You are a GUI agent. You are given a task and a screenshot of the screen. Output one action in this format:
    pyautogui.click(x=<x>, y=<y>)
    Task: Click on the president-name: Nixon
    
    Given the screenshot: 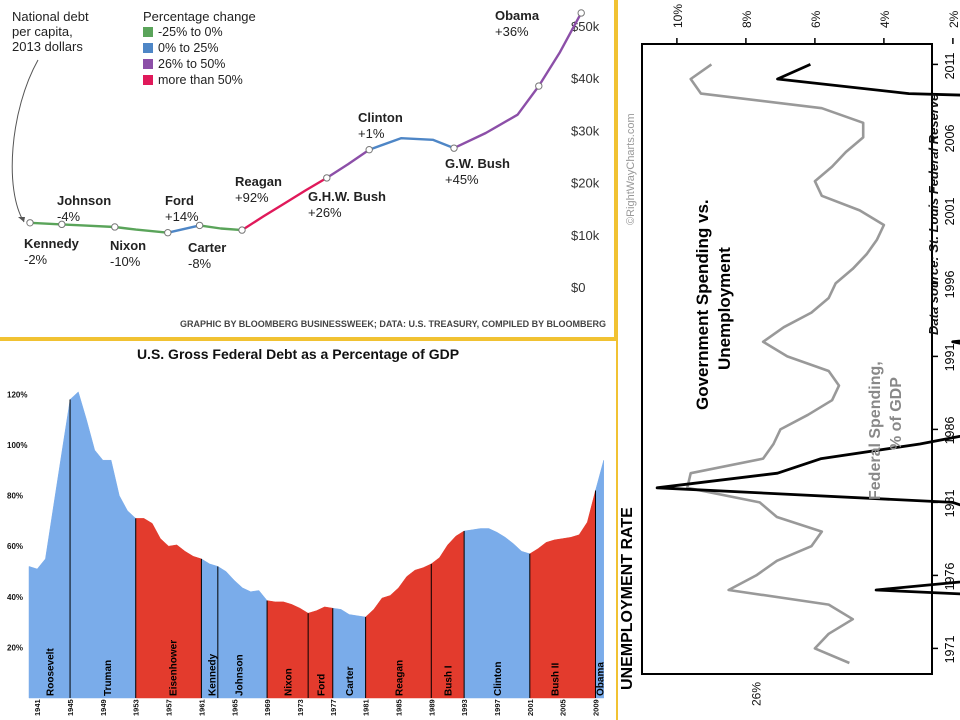 What is the action you would take?
    pyautogui.click(x=128, y=245)
    